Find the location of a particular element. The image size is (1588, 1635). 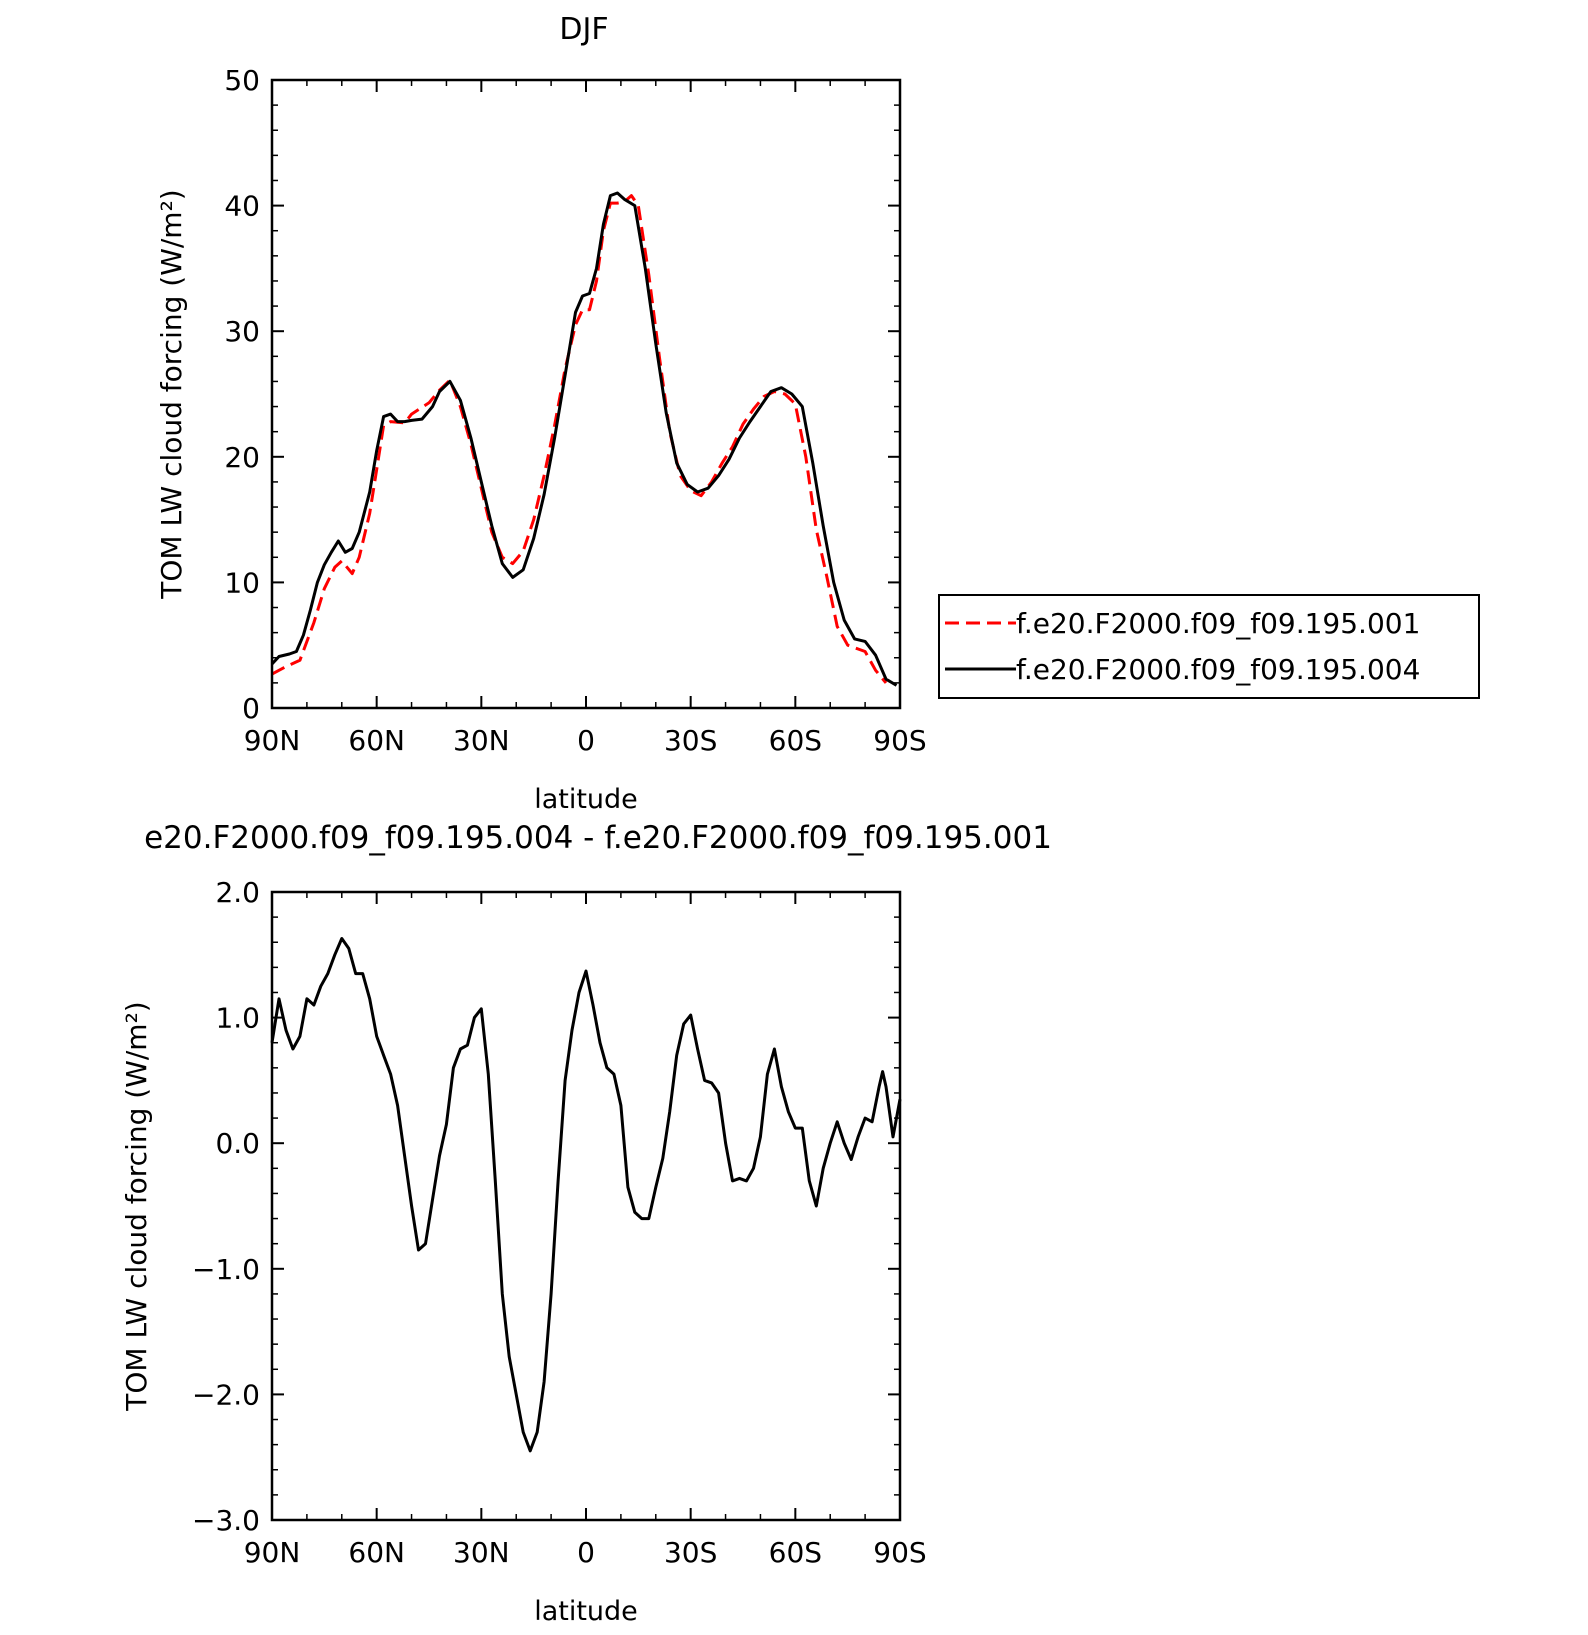

y-tick-label: 20 is located at coordinates (242, 457).